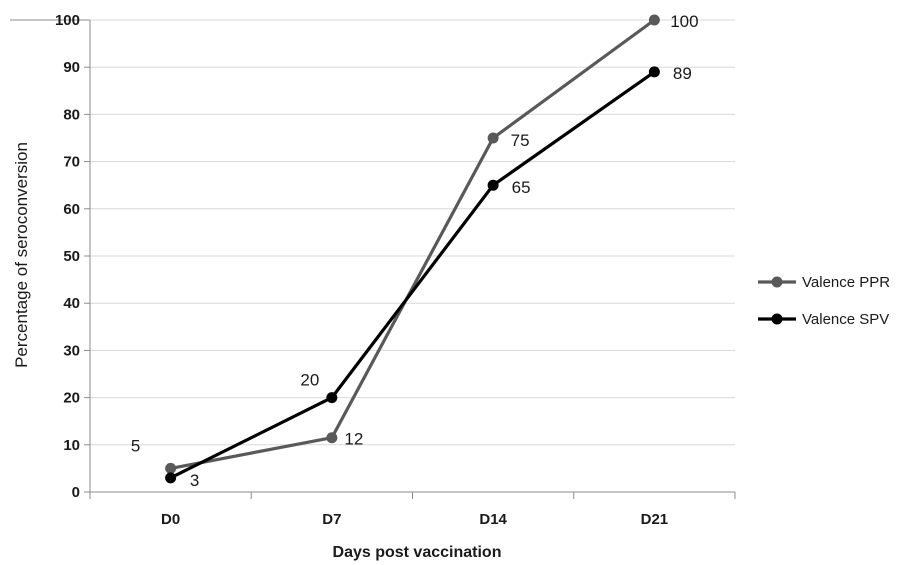 The image size is (901, 565). Describe the element at coordinates (171, 478) in the screenshot. I see `data-point-valence-spv-d0` at that location.